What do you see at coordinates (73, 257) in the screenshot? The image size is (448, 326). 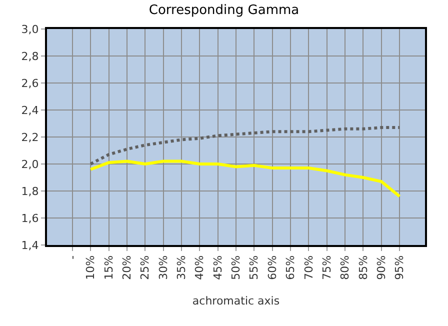 I see `x-tick-label: -` at bounding box center [73, 257].